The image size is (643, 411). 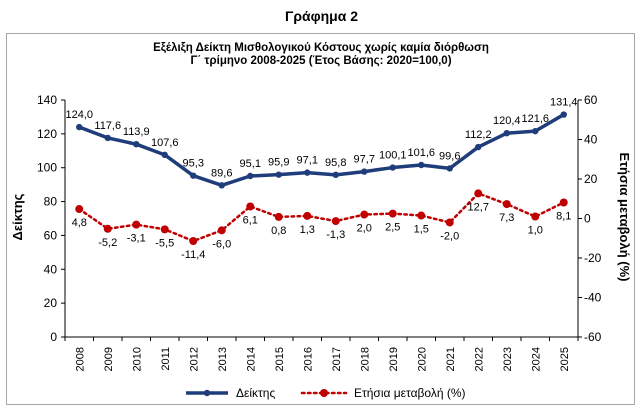 I want to click on y-left-tick-label: 60, so click(x=51, y=235).